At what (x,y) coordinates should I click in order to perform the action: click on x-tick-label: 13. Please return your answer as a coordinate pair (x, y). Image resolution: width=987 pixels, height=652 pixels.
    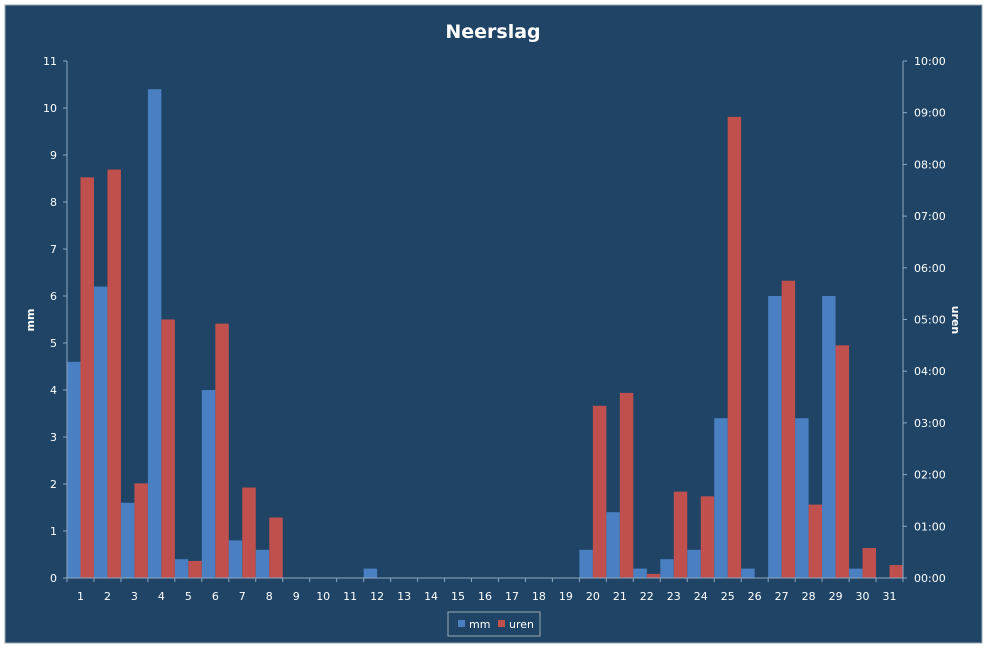
    Looking at the image, I should click on (404, 596).